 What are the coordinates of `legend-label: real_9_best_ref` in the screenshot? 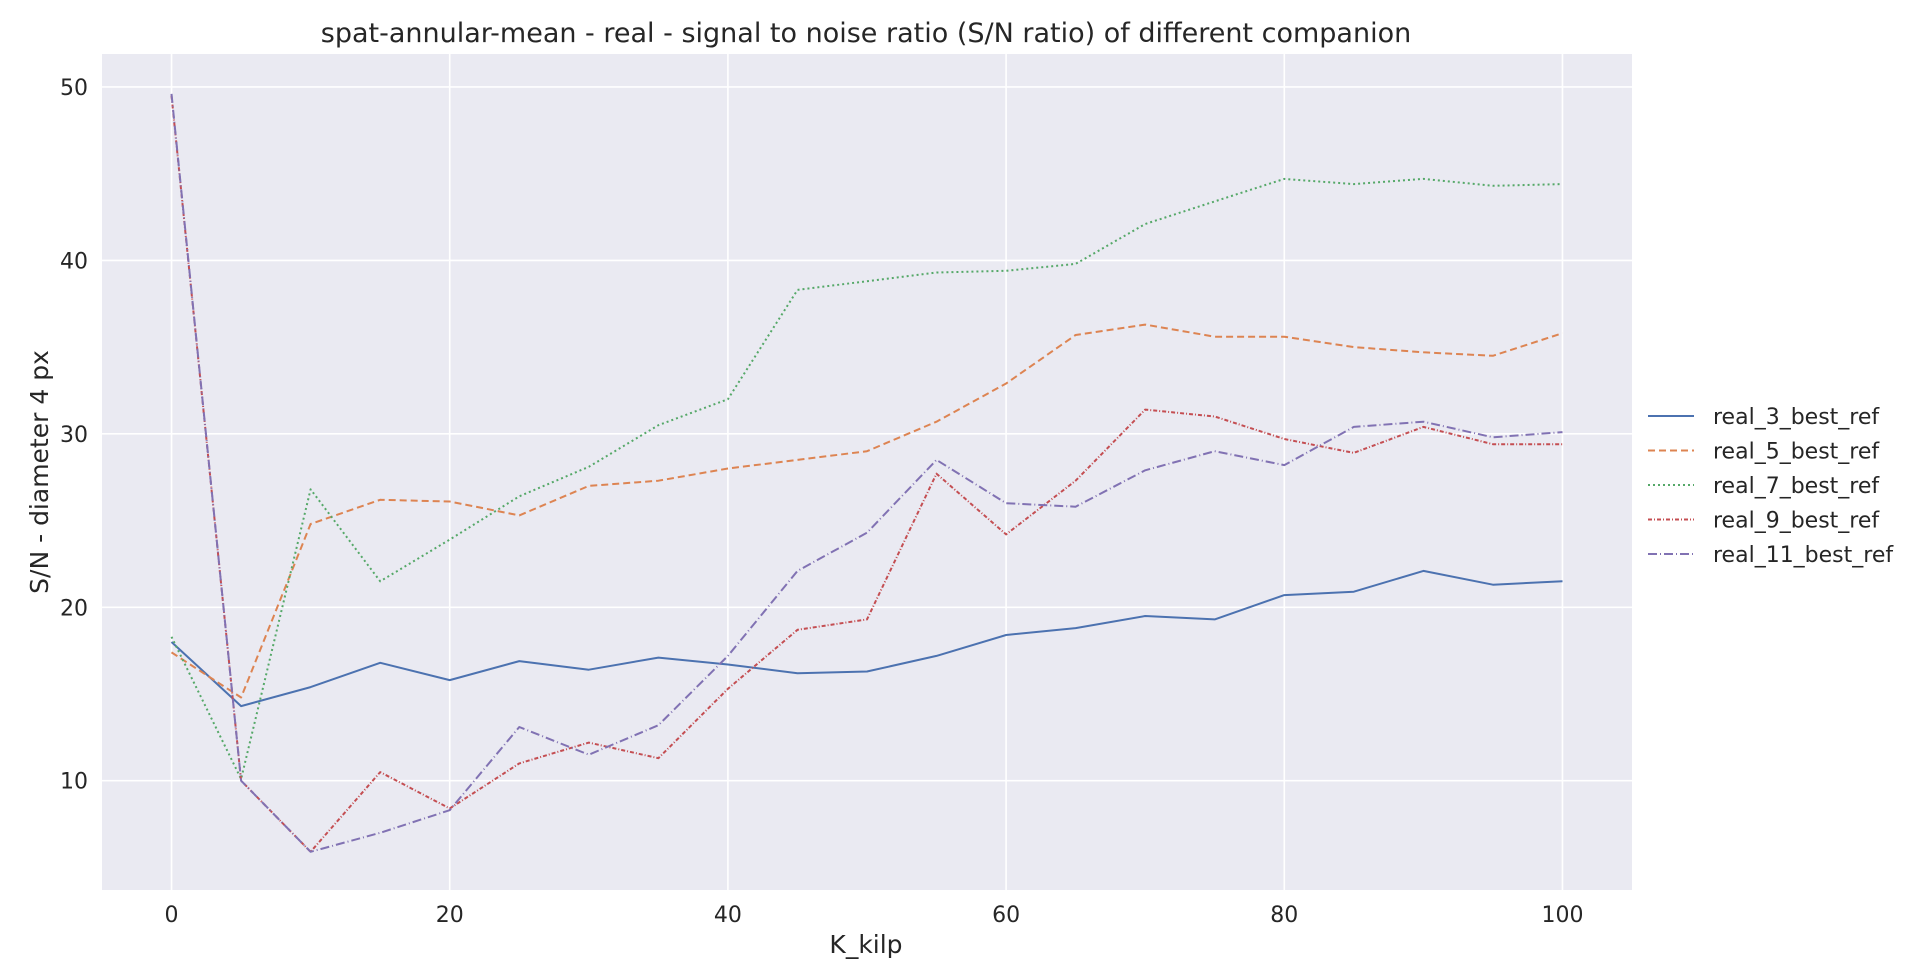 It's located at (1796, 521).